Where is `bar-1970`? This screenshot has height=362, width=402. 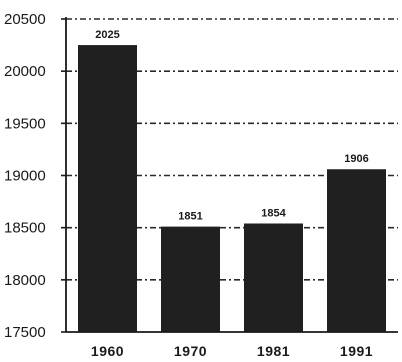
bar-1970 is located at coordinates (190, 279).